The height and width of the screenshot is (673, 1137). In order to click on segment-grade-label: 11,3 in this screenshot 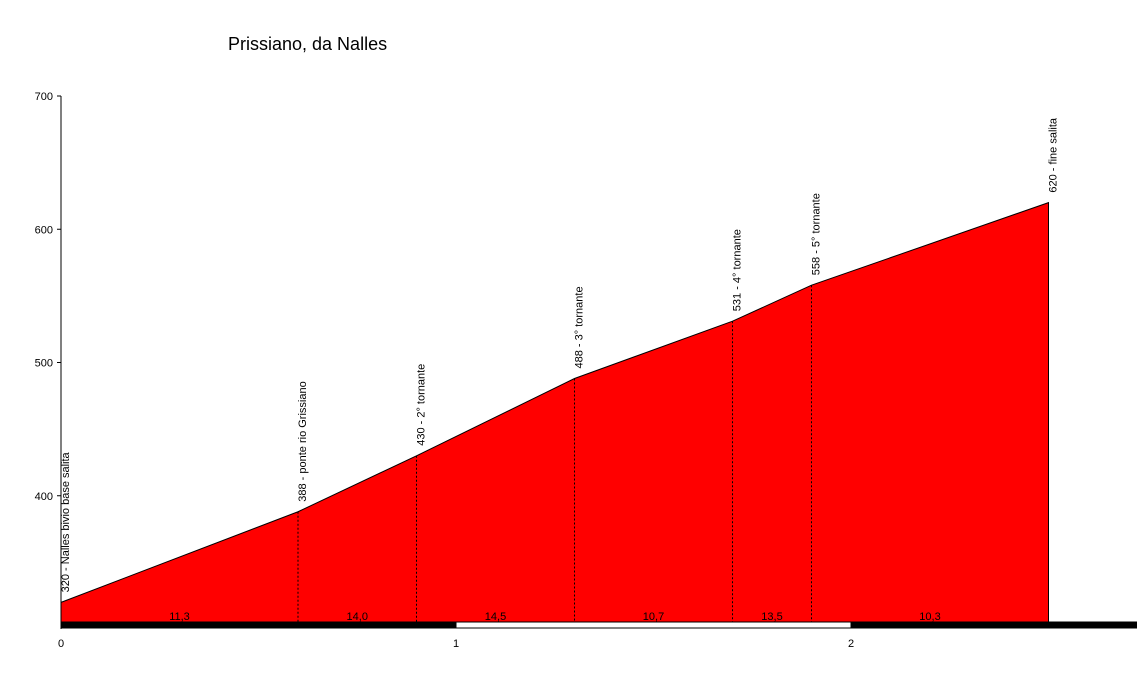, I will do `click(179, 617)`.